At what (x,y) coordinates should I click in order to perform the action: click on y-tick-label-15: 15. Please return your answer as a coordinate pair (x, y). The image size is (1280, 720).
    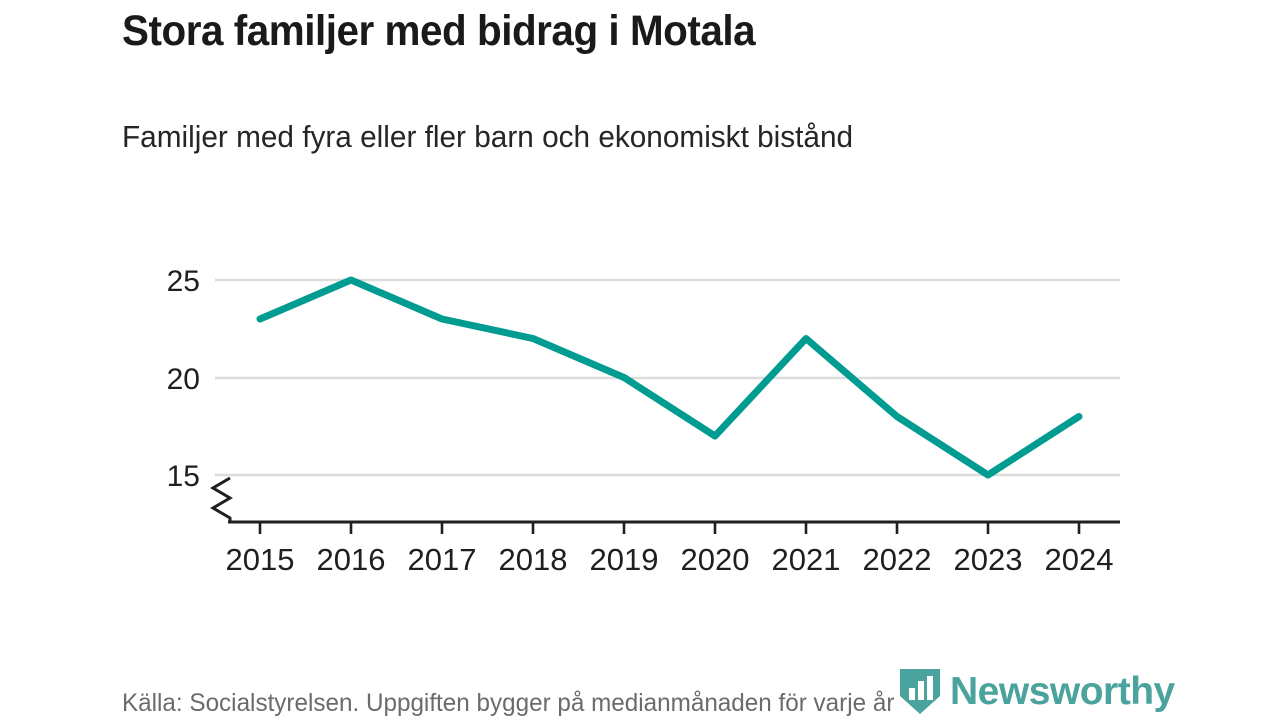
    Looking at the image, I should click on (183, 476).